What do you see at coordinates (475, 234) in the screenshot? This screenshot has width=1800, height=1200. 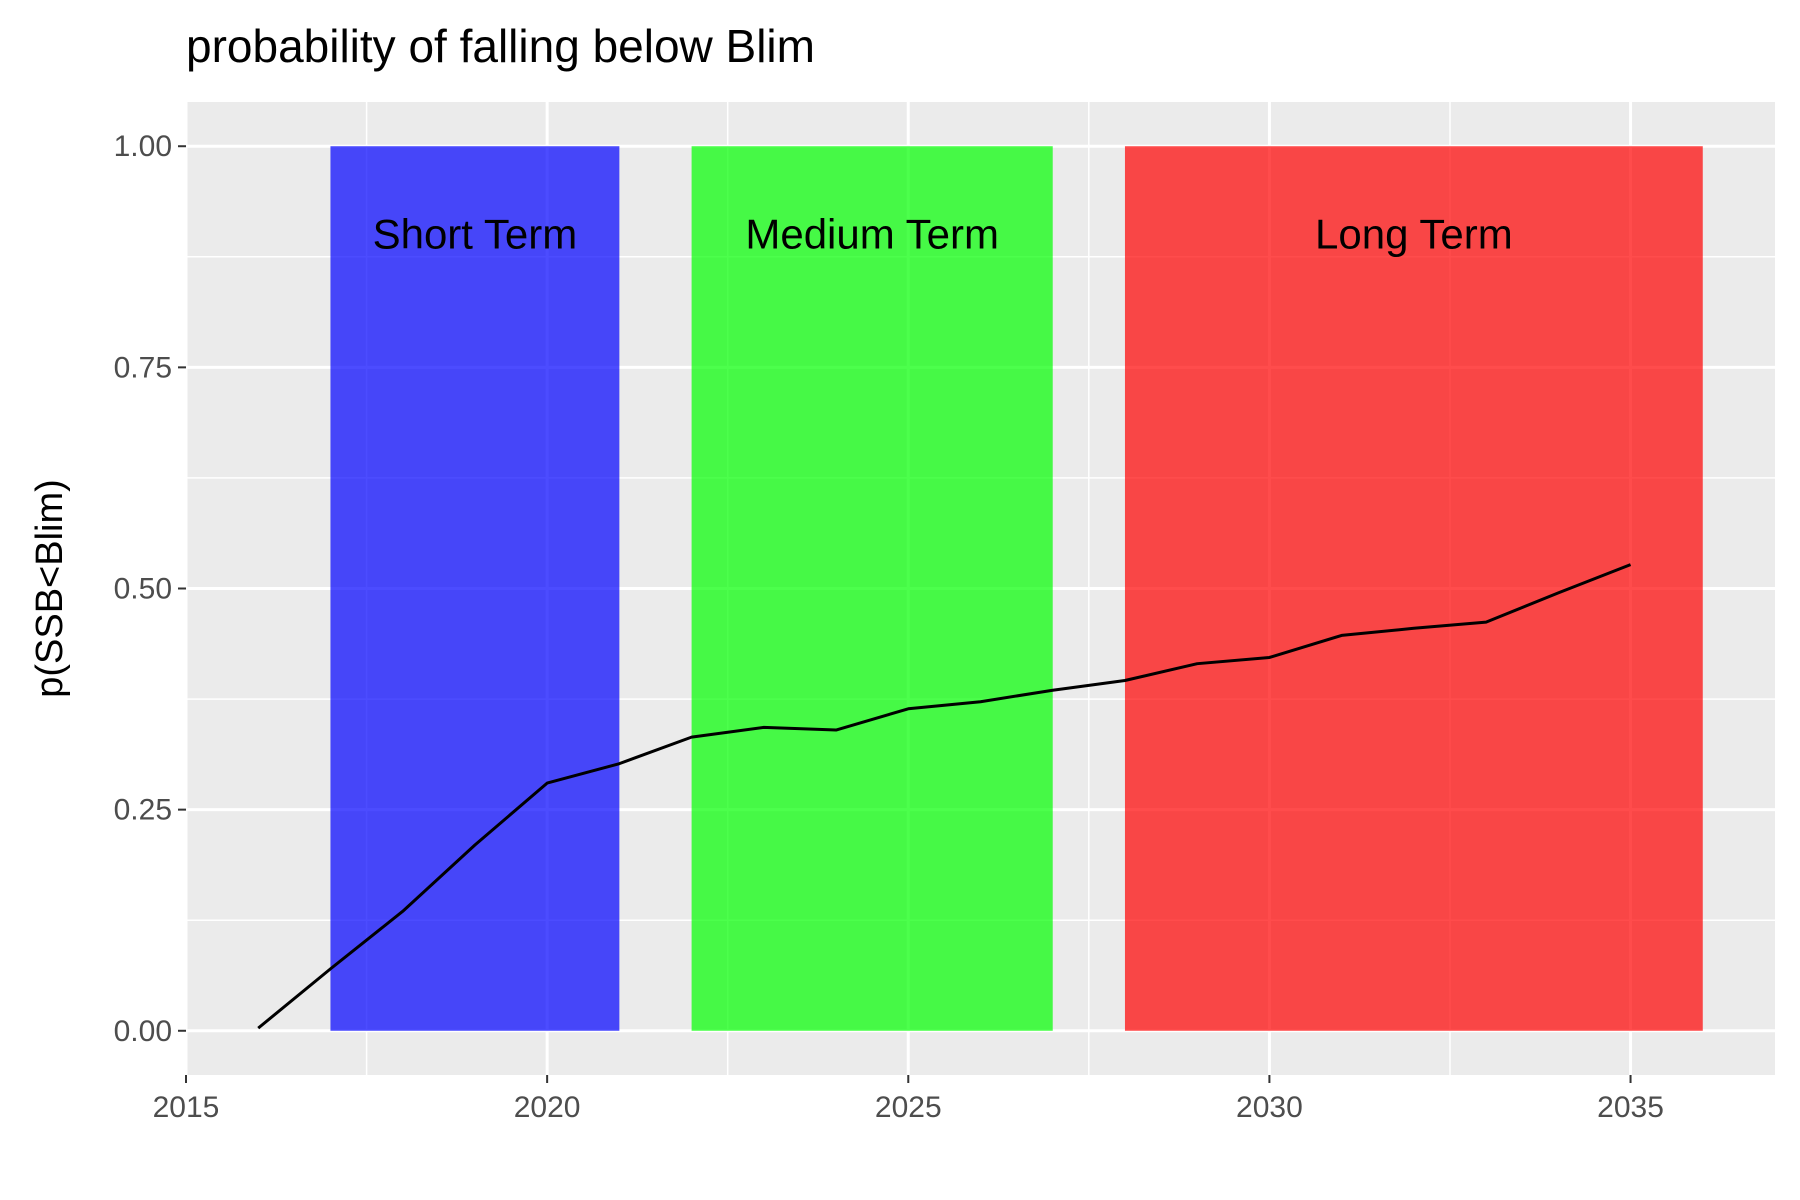 I see `band-label: Short Term` at bounding box center [475, 234].